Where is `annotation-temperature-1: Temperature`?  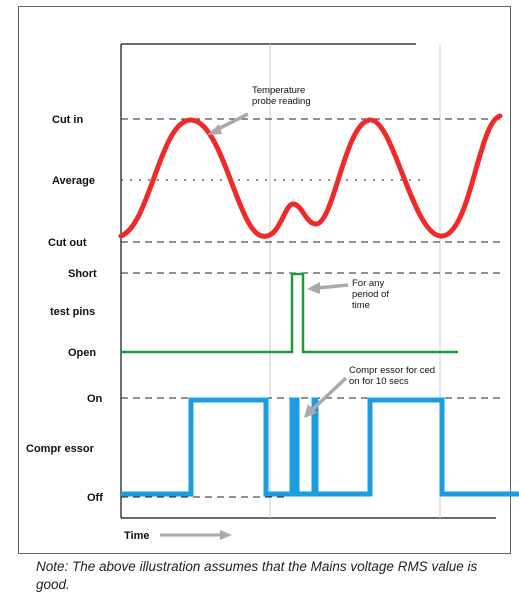 annotation-temperature-1: Temperature is located at coordinates (278, 90).